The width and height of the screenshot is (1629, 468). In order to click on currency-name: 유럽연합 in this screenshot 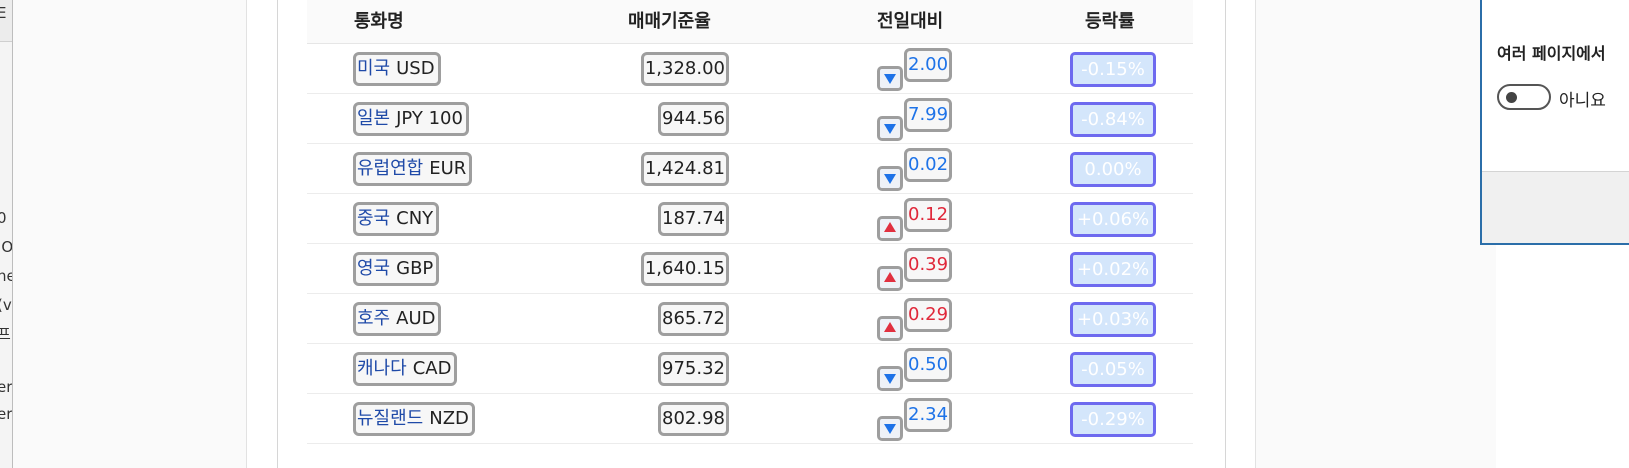, I will do `click(390, 168)`.